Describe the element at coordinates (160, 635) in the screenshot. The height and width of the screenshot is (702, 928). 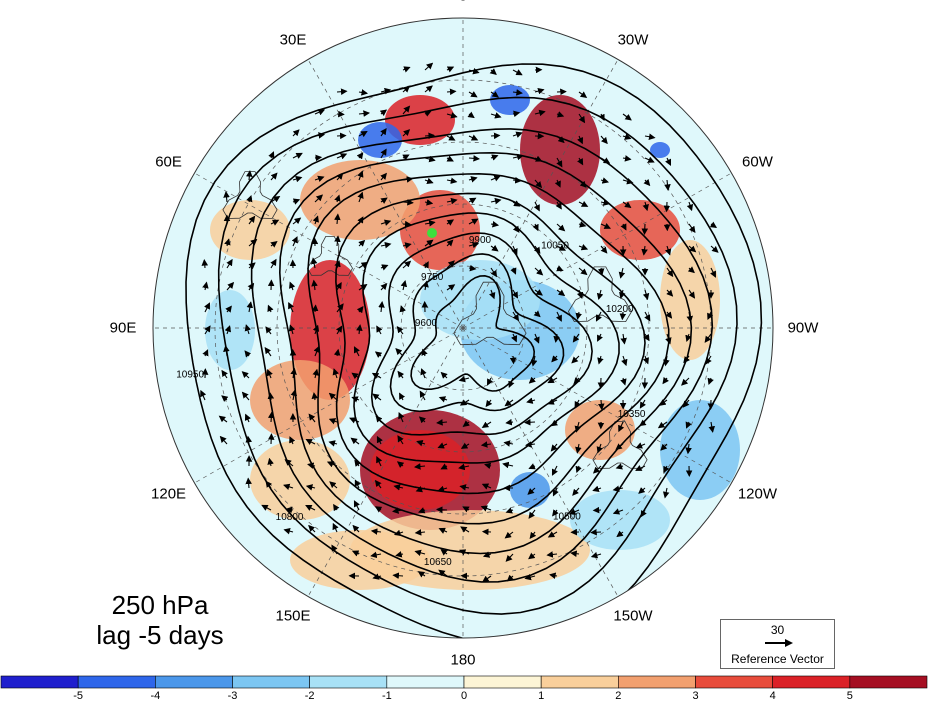
I see `title-lag: lag -5 days` at that location.